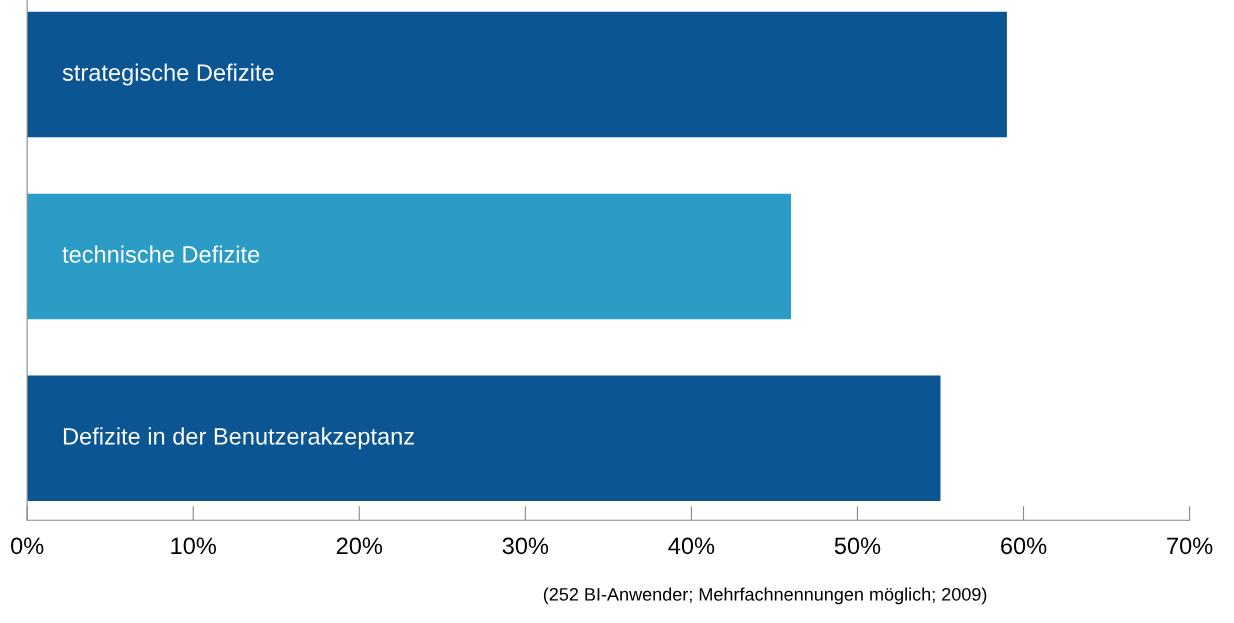 The image size is (1234, 623). What do you see at coordinates (27, 546) in the screenshot?
I see `x-tick-label: 0%` at bounding box center [27, 546].